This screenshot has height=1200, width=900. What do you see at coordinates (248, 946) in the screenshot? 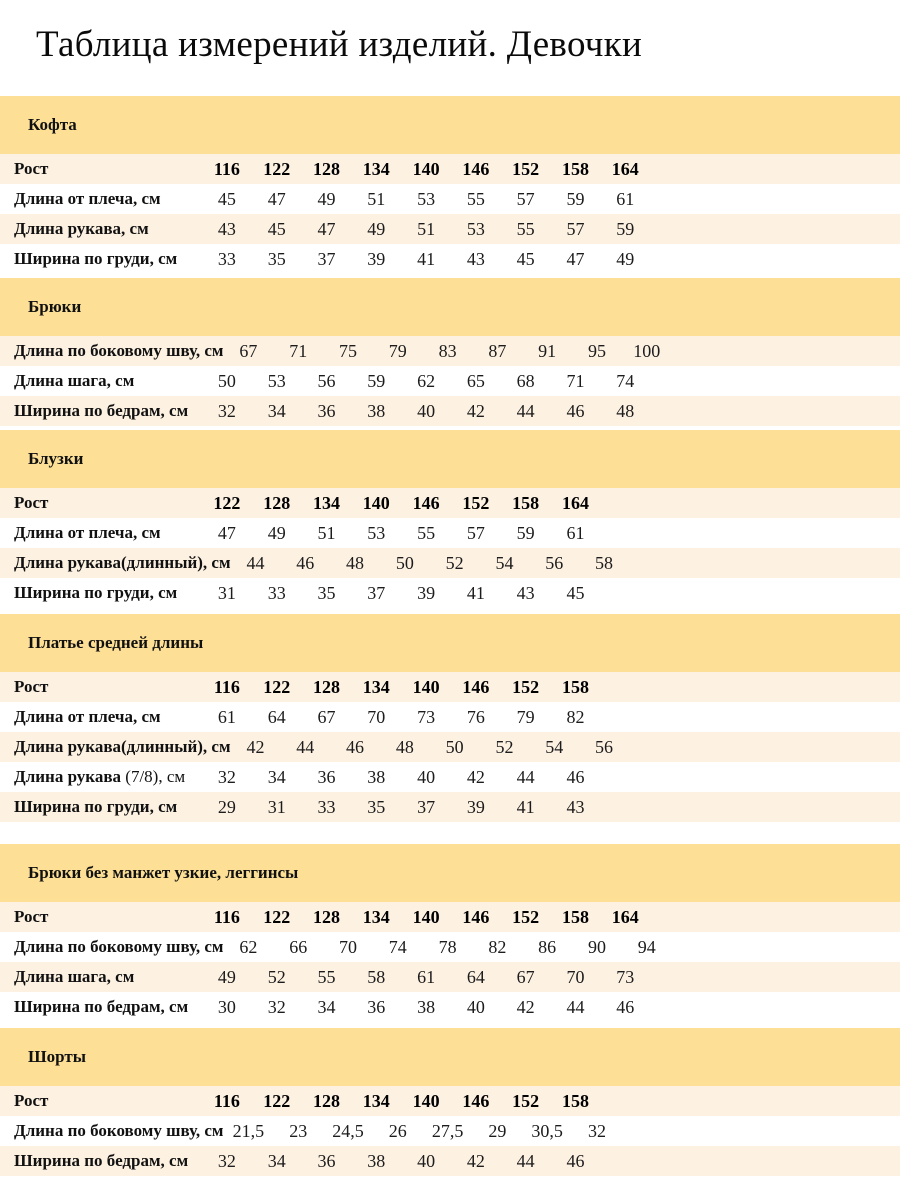
I see `value-cell: 62` at bounding box center [248, 946].